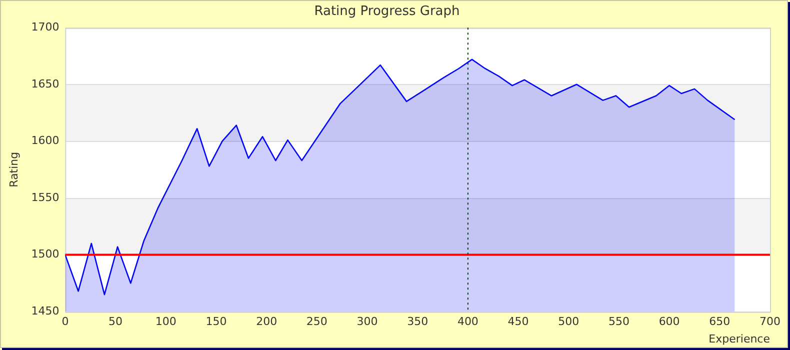  What do you see at coordinates (719, 321) in the screenshot?
I see `x-tick-label: 650` at bounding box center [719, 321].